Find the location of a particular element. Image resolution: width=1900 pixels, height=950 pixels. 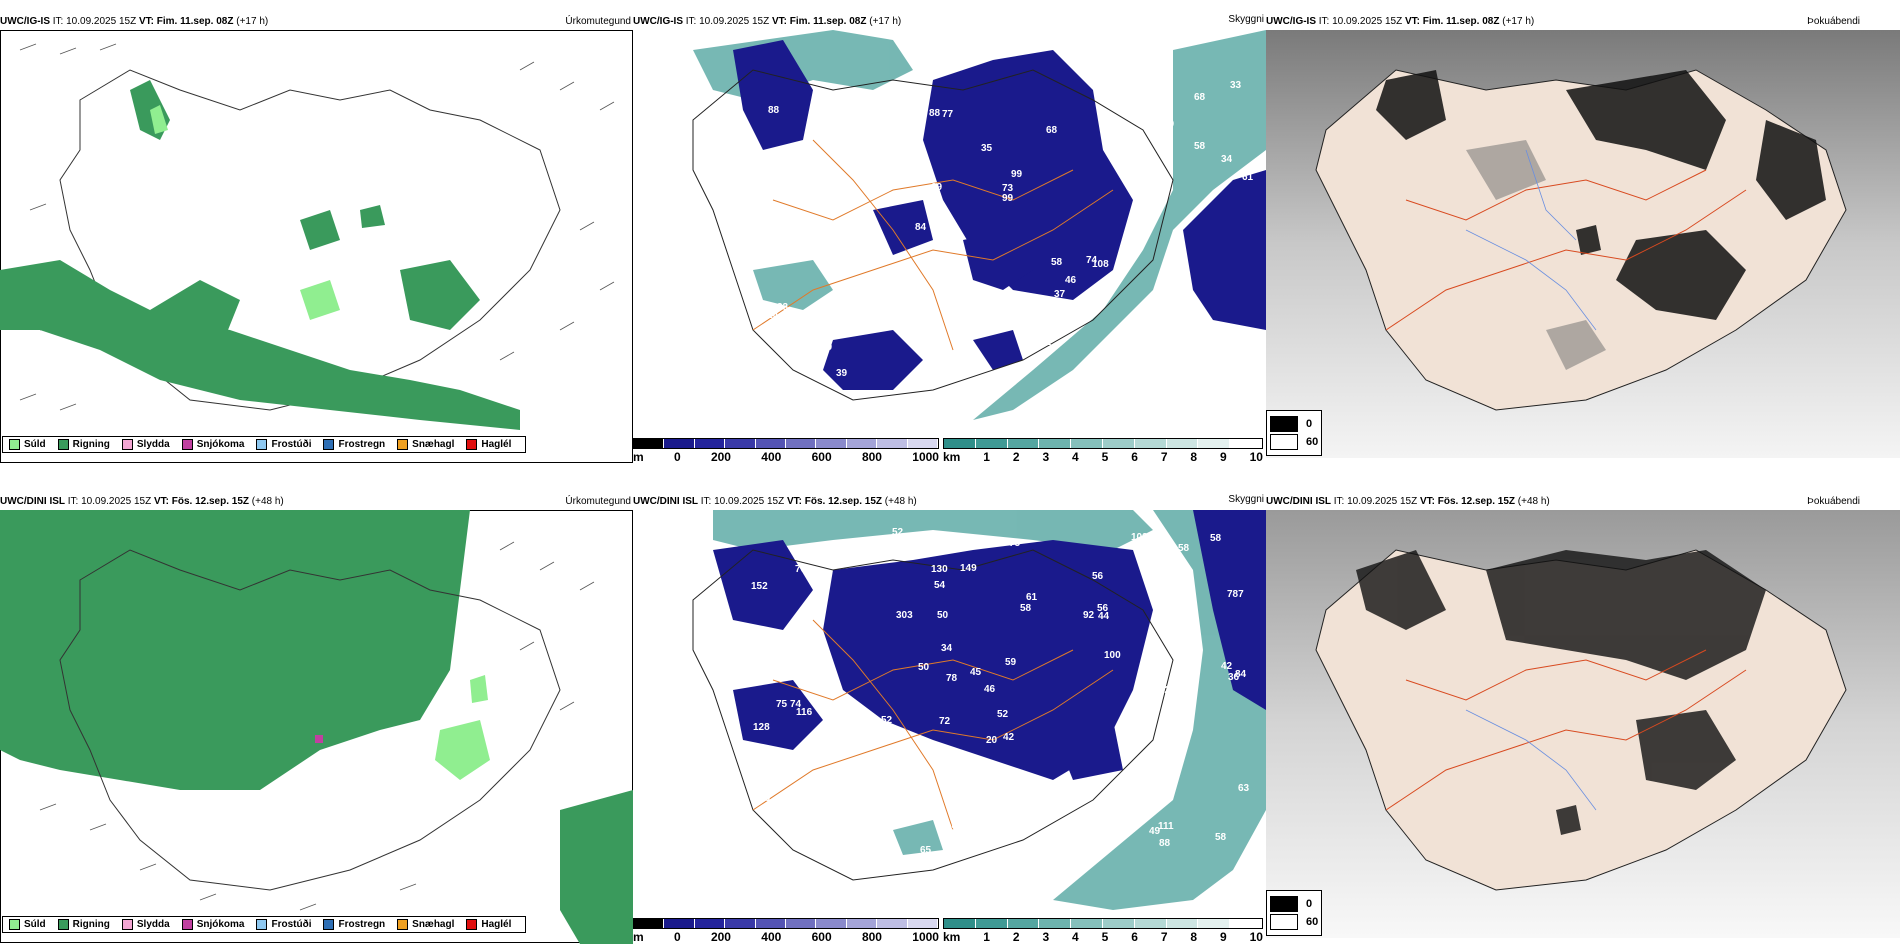

cloud-base-colorbar: m 0 200 400 600 800 1000 is located at coordinates (786, 931).